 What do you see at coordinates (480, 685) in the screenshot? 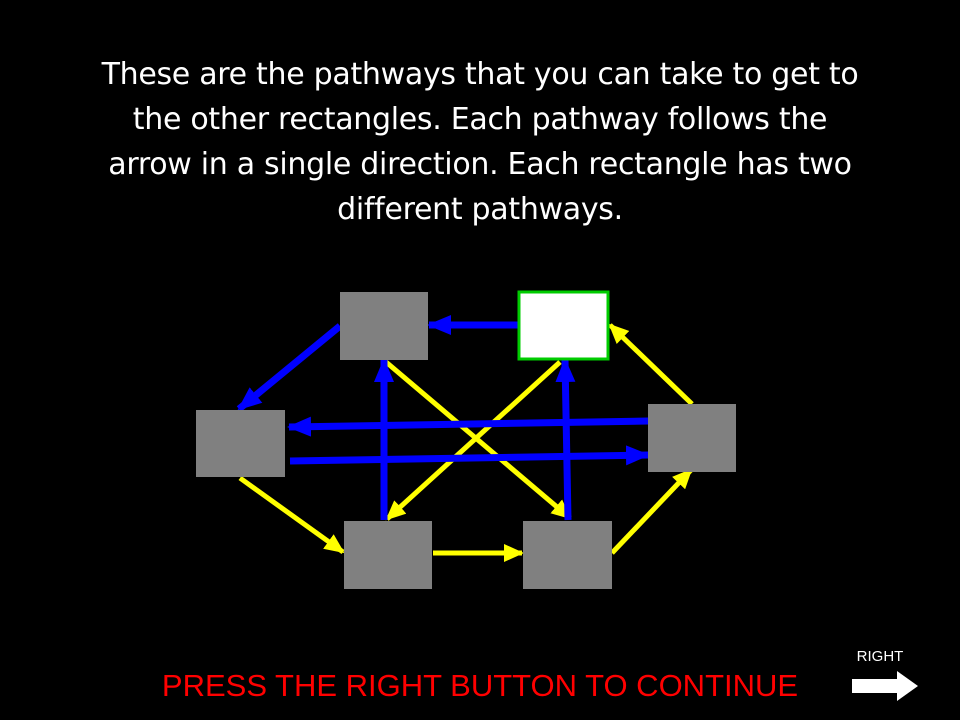
I see `continue-prompt: PRESS THE RIGHT BUTTON TO CONTINUE` at bounding box center [480, 685].